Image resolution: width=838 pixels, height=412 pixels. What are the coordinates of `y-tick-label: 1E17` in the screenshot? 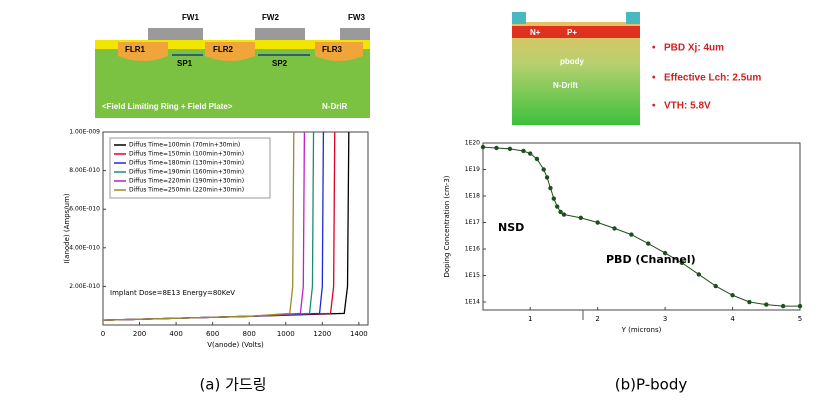 It's located at (472, 222).